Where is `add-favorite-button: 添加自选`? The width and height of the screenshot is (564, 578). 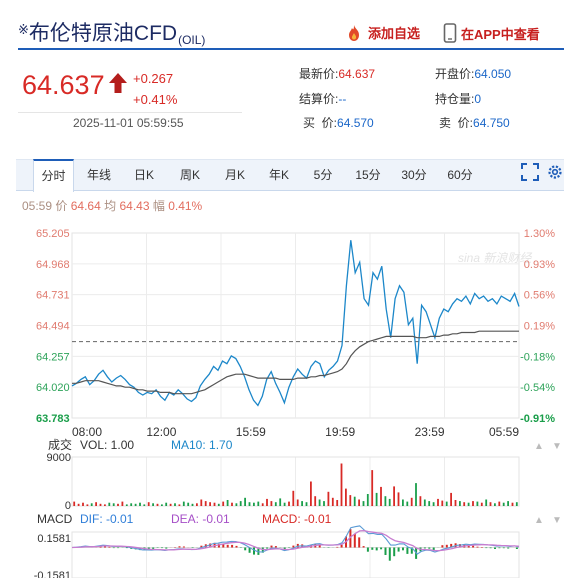 add-favorite-button: 添加自选 is located at coordinates (382, 32).